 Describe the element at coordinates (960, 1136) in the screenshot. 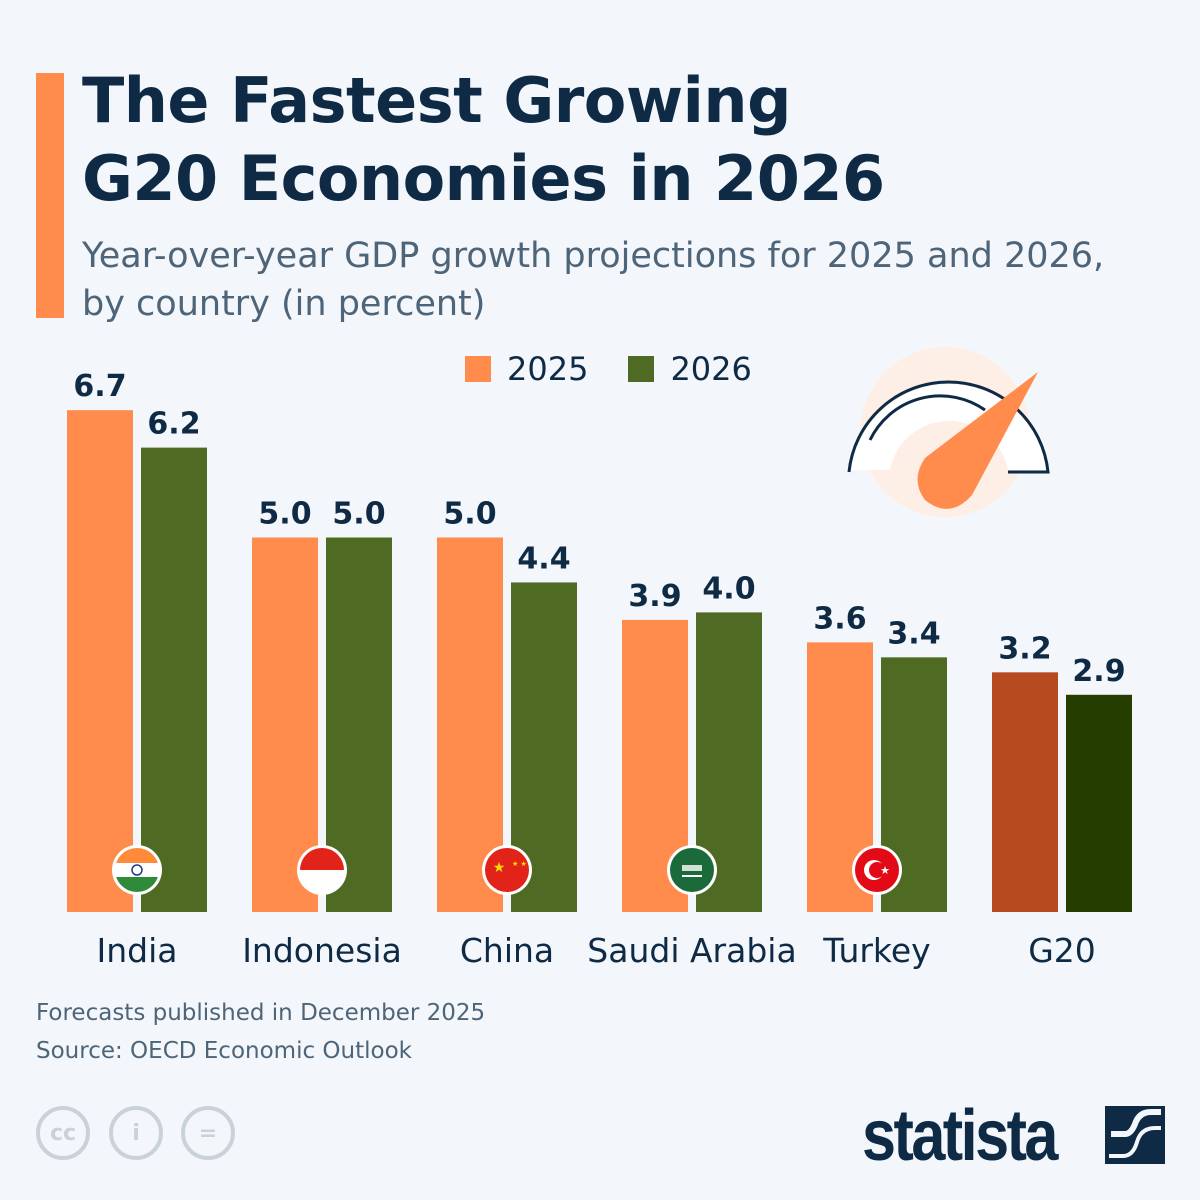

I see `statista-logo: statista` at that location.